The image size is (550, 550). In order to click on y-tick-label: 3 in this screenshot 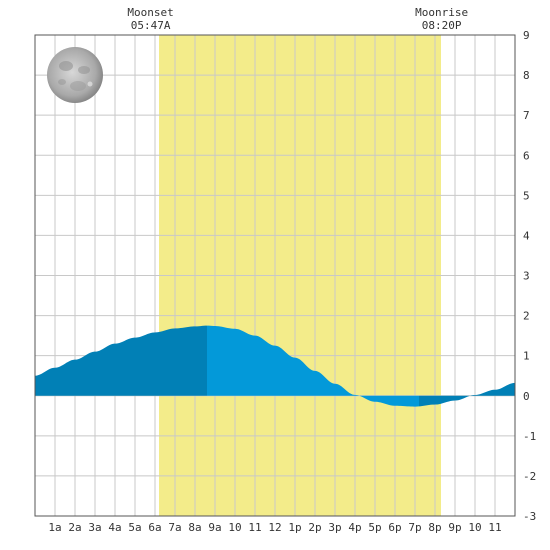, I will do `click(526, 276)`.